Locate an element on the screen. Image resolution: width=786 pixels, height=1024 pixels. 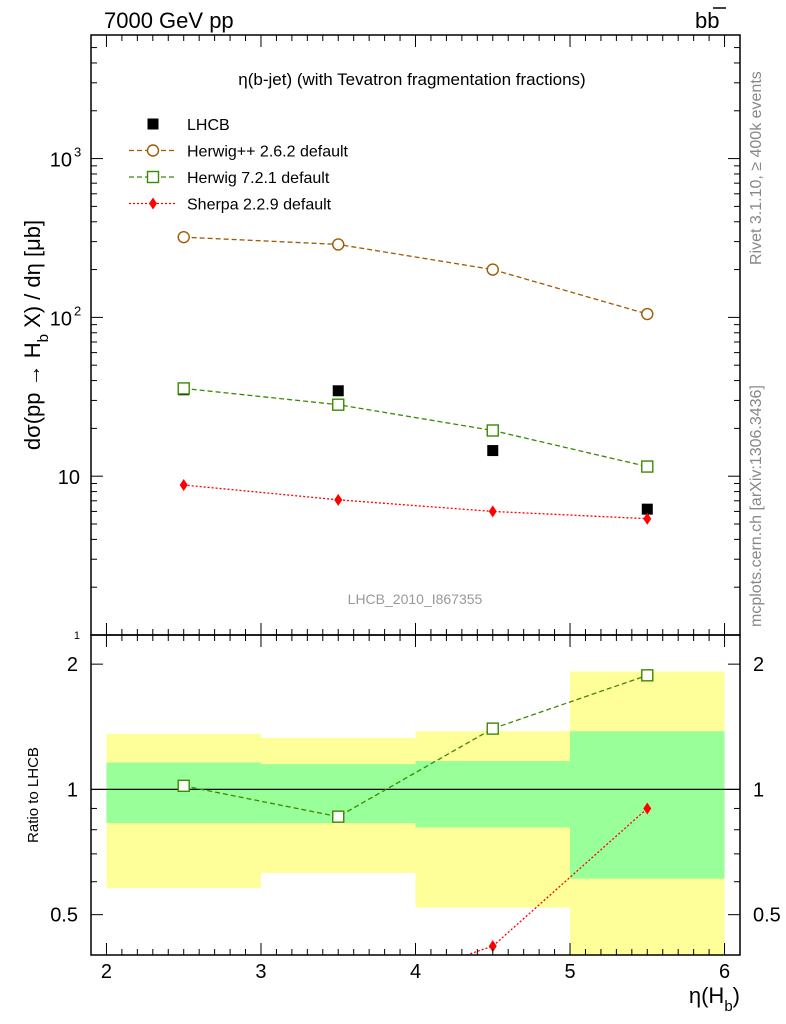
main-line-herwig7 is located at coordinates (415, 427).